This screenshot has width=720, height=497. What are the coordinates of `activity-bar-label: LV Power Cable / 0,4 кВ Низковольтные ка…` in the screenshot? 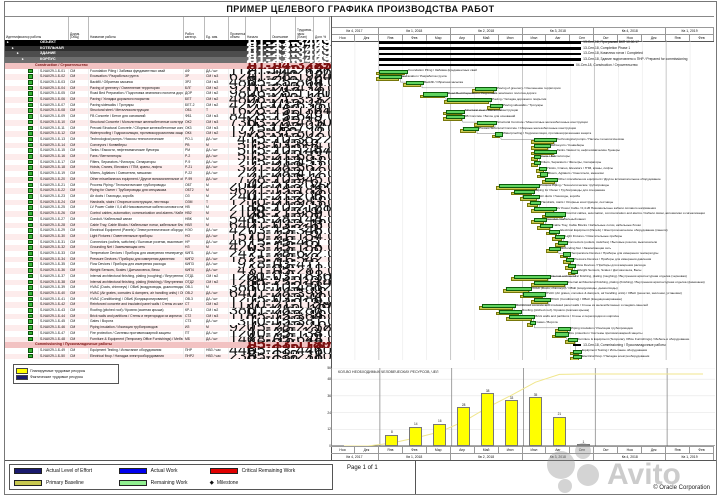 It's located at (606, 207).